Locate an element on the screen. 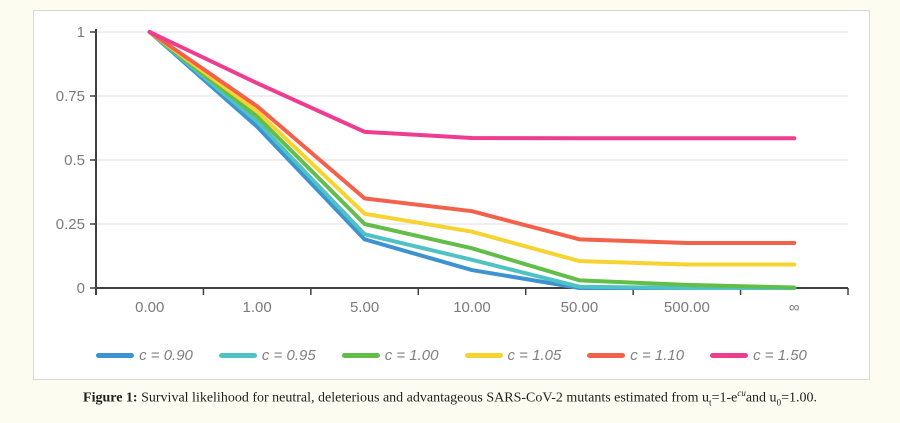 This screenshot has height=423, width=900. y-tick-label: 0.5 is located at coordinates (74, 160).